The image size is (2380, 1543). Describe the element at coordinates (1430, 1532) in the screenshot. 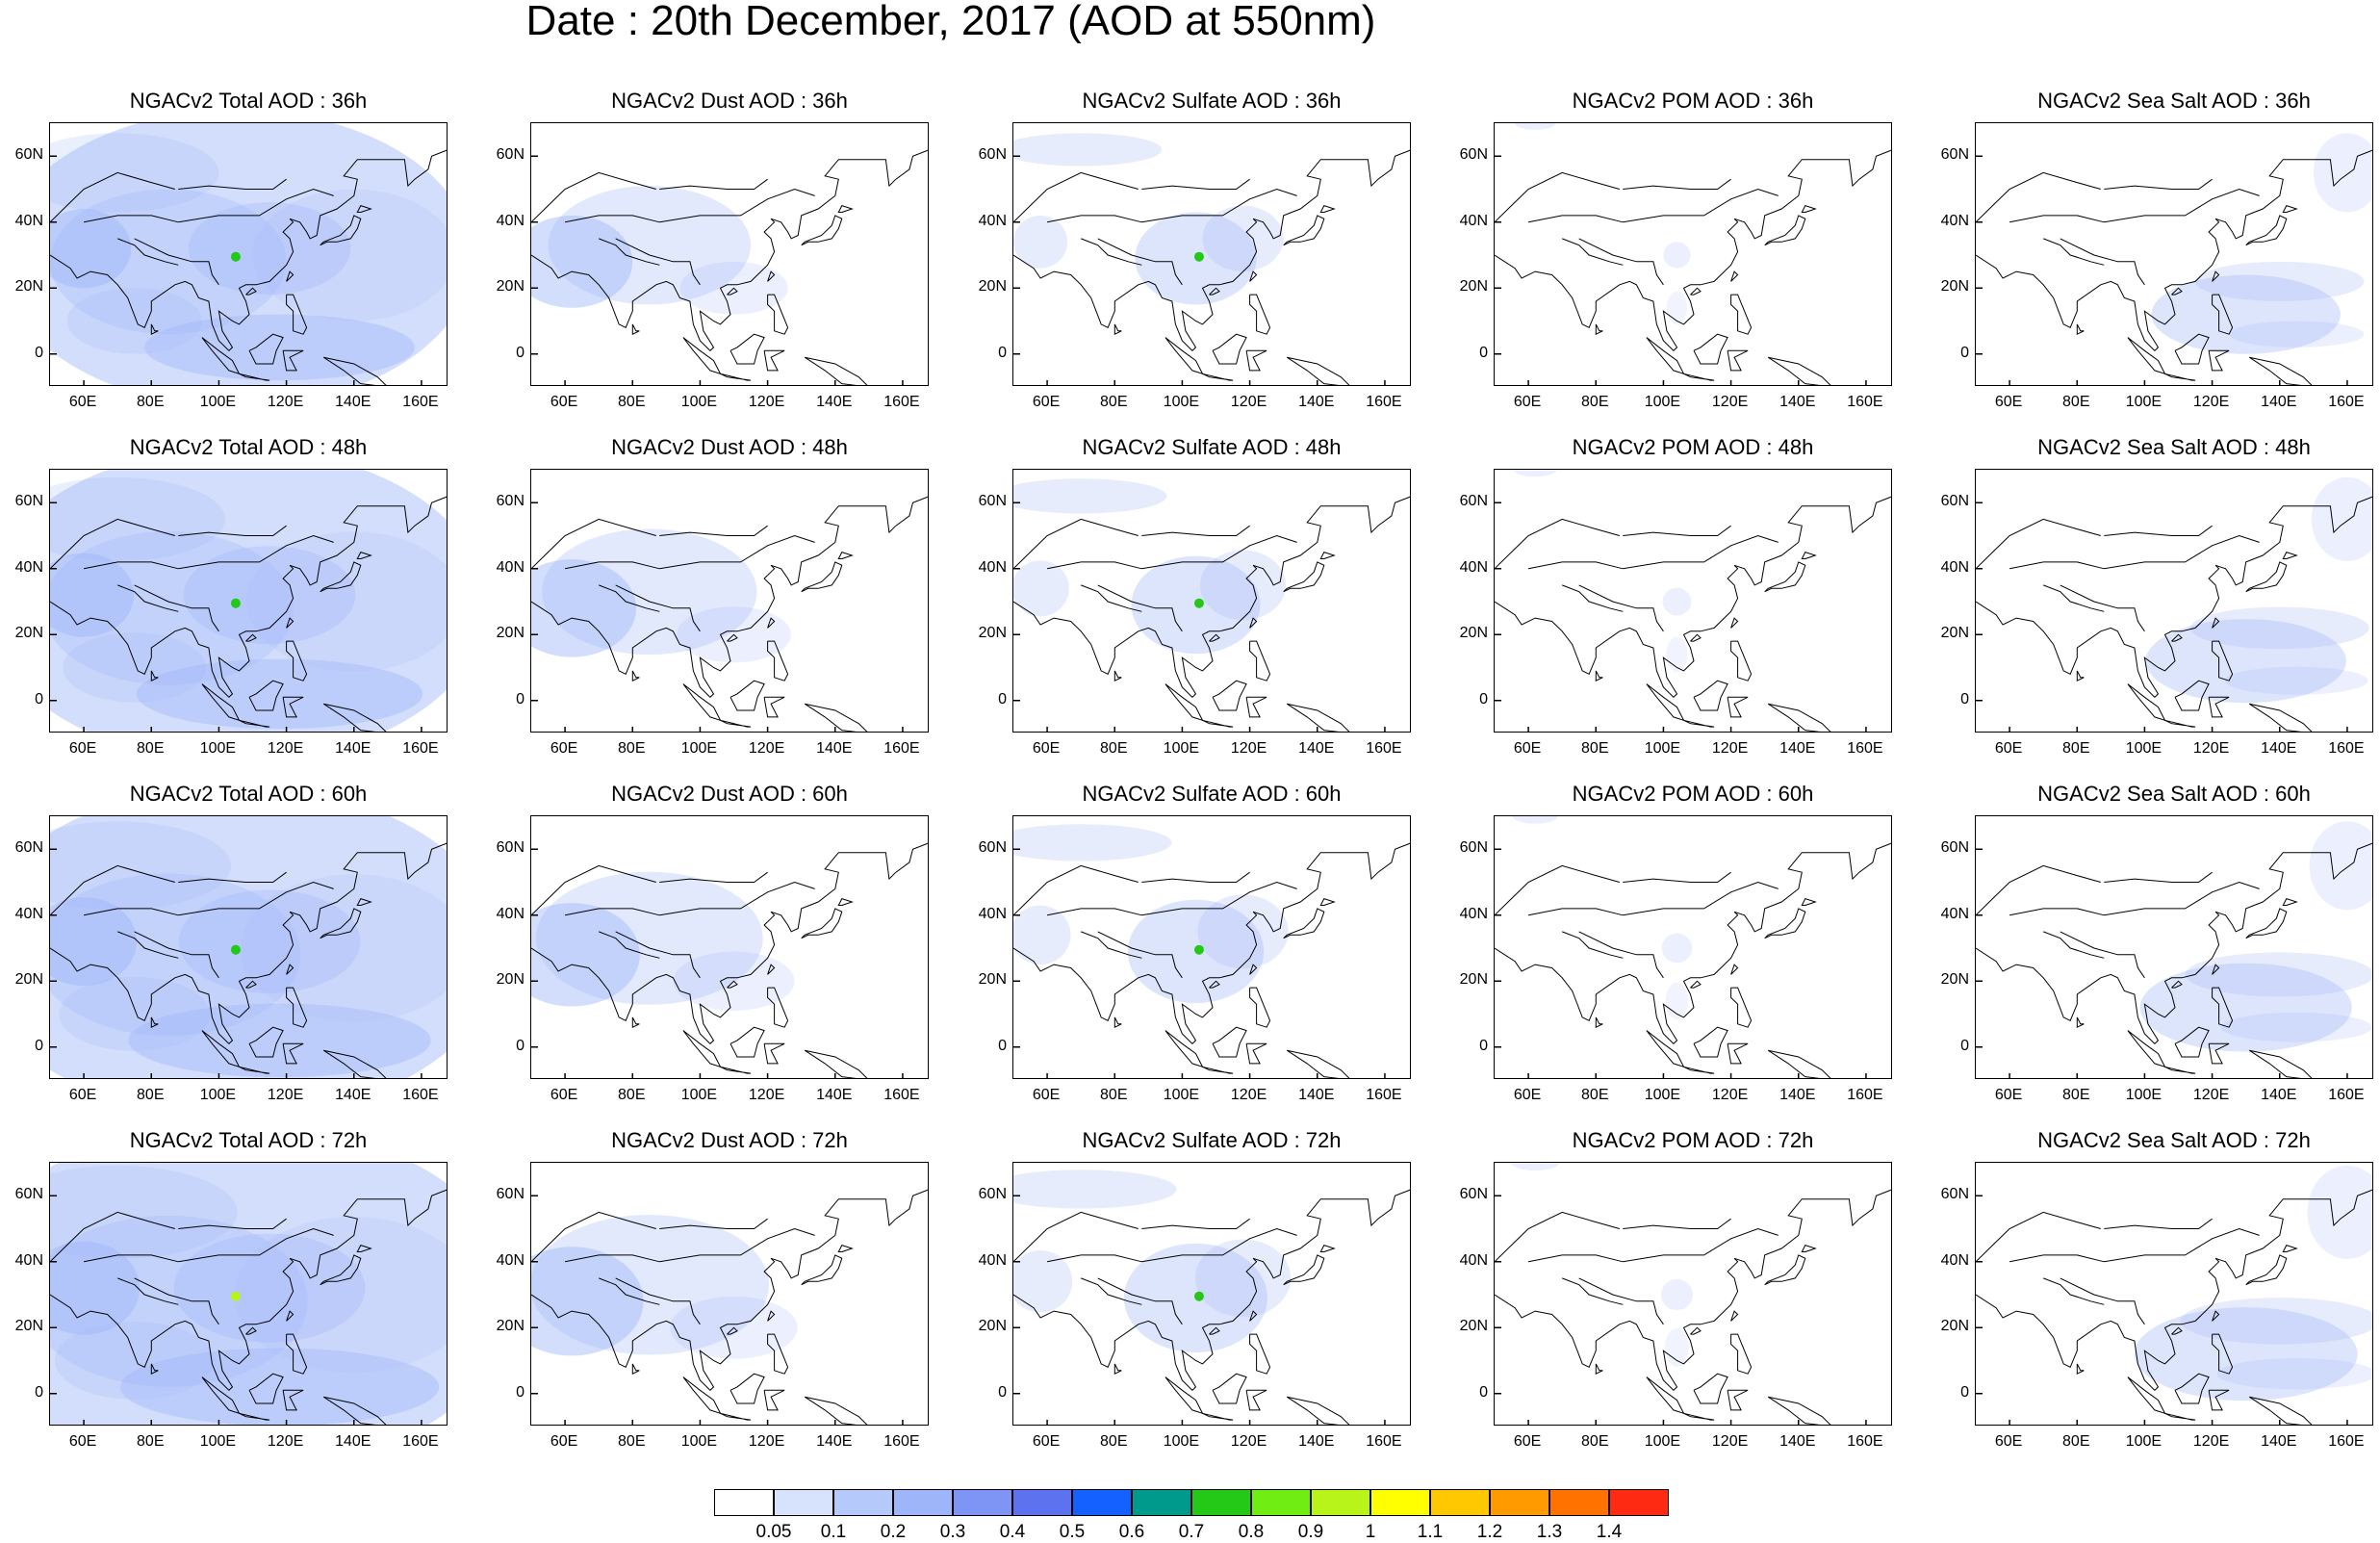

I see `colorbar-label: 1.1` at that location.